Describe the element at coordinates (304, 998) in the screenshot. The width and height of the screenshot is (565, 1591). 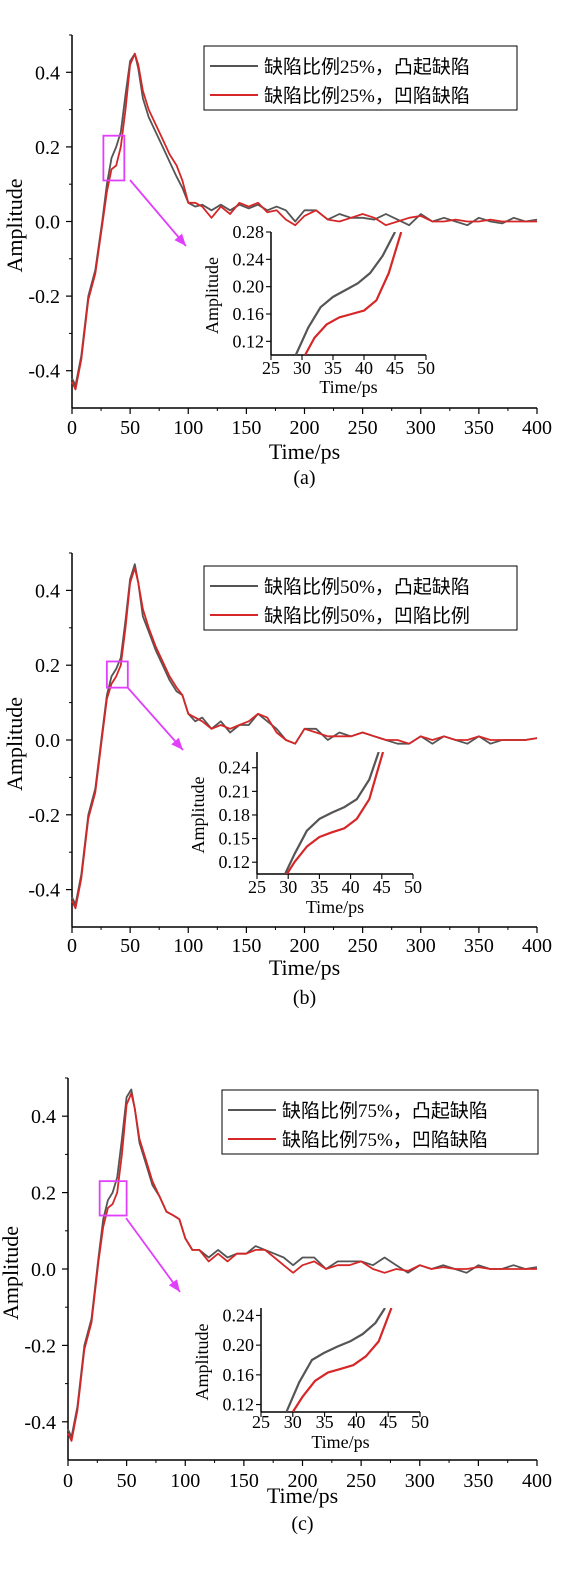
I see `panel-label: (b)` at that location.